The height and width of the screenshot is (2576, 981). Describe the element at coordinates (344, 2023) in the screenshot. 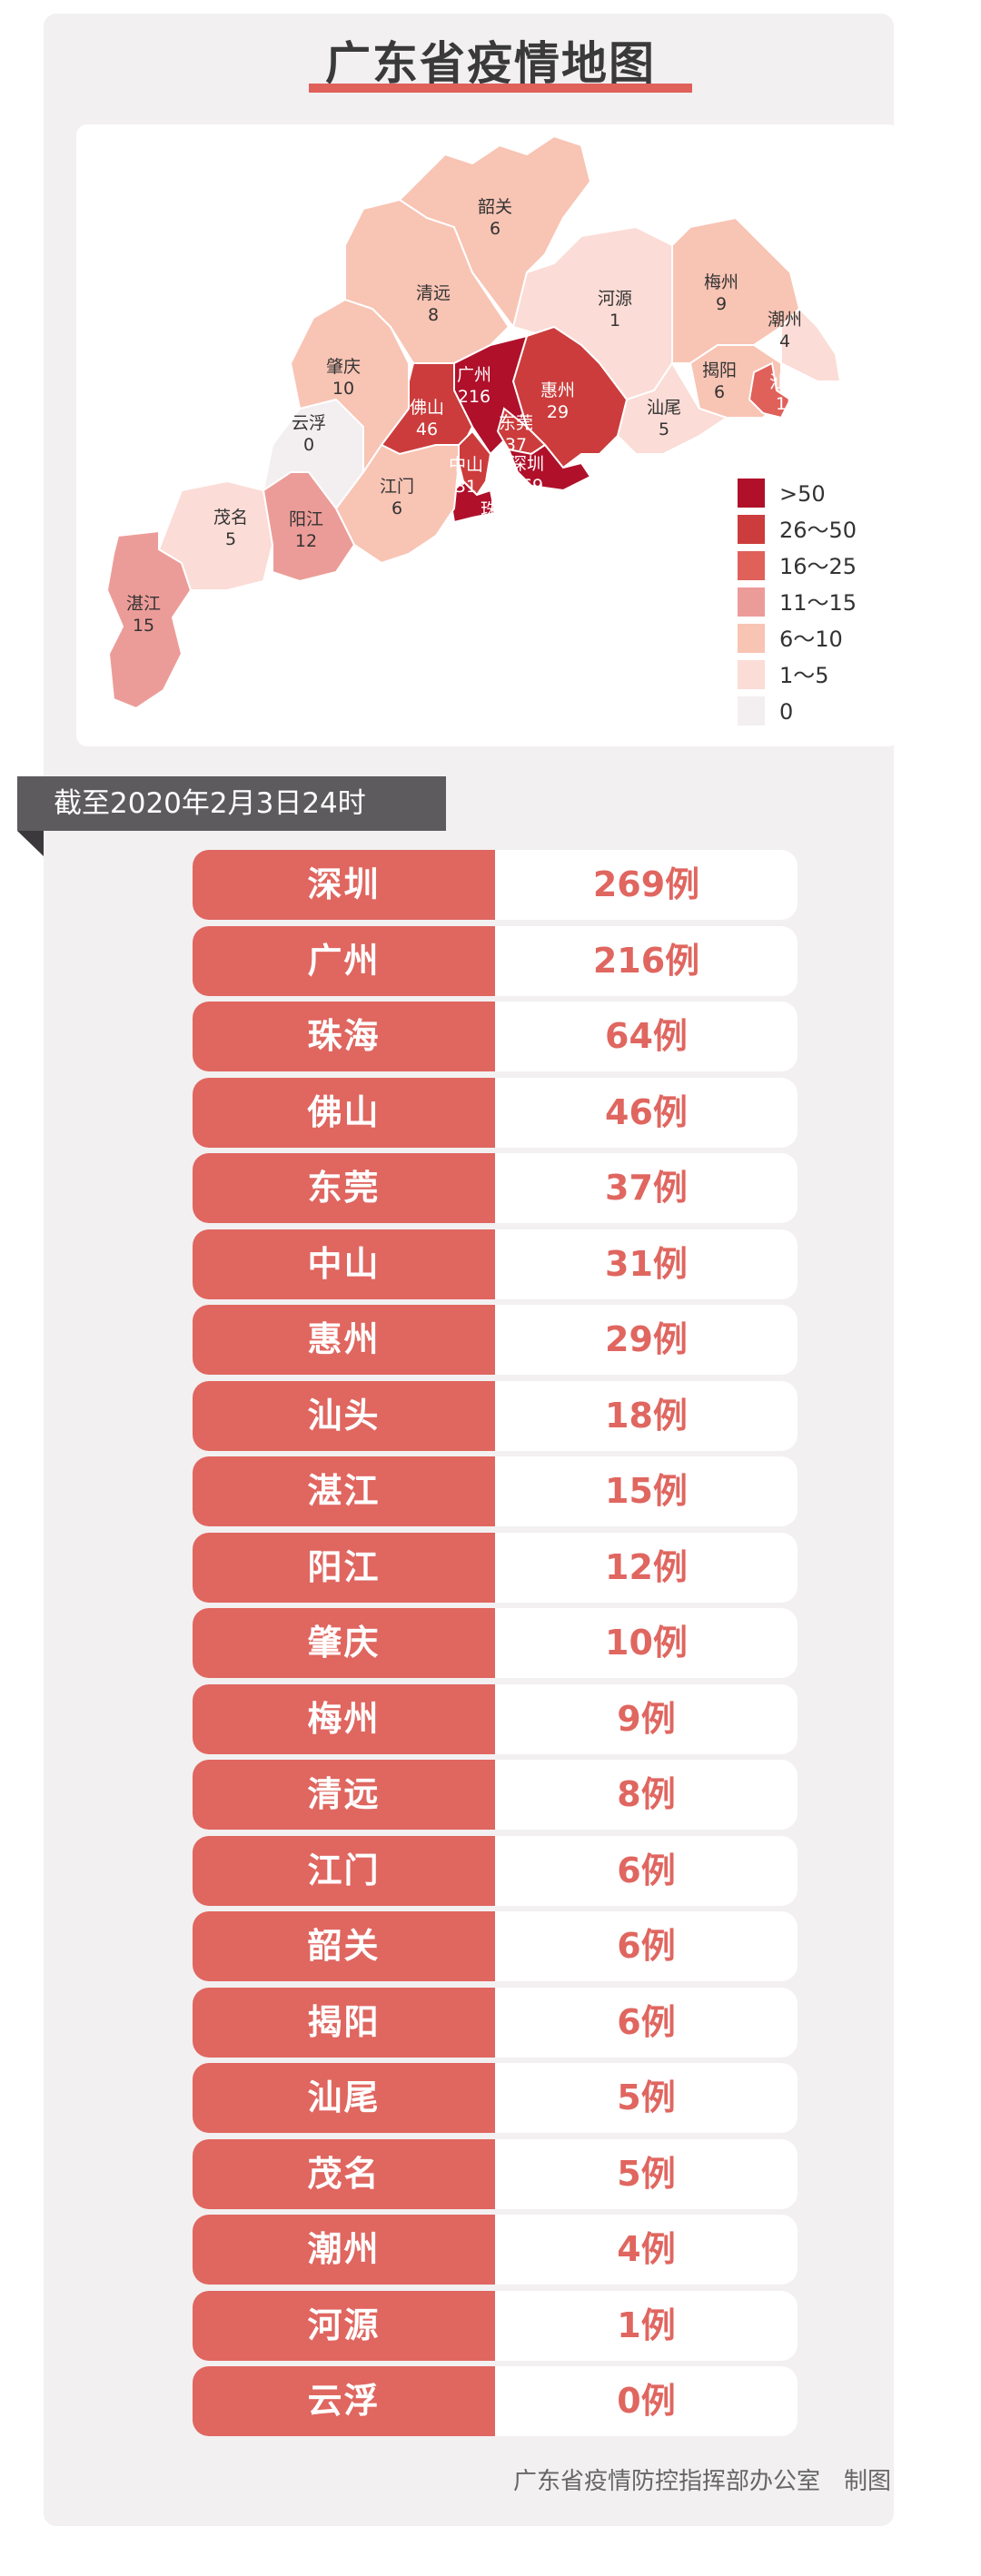

I see `city-name: 揭阳` at that location.